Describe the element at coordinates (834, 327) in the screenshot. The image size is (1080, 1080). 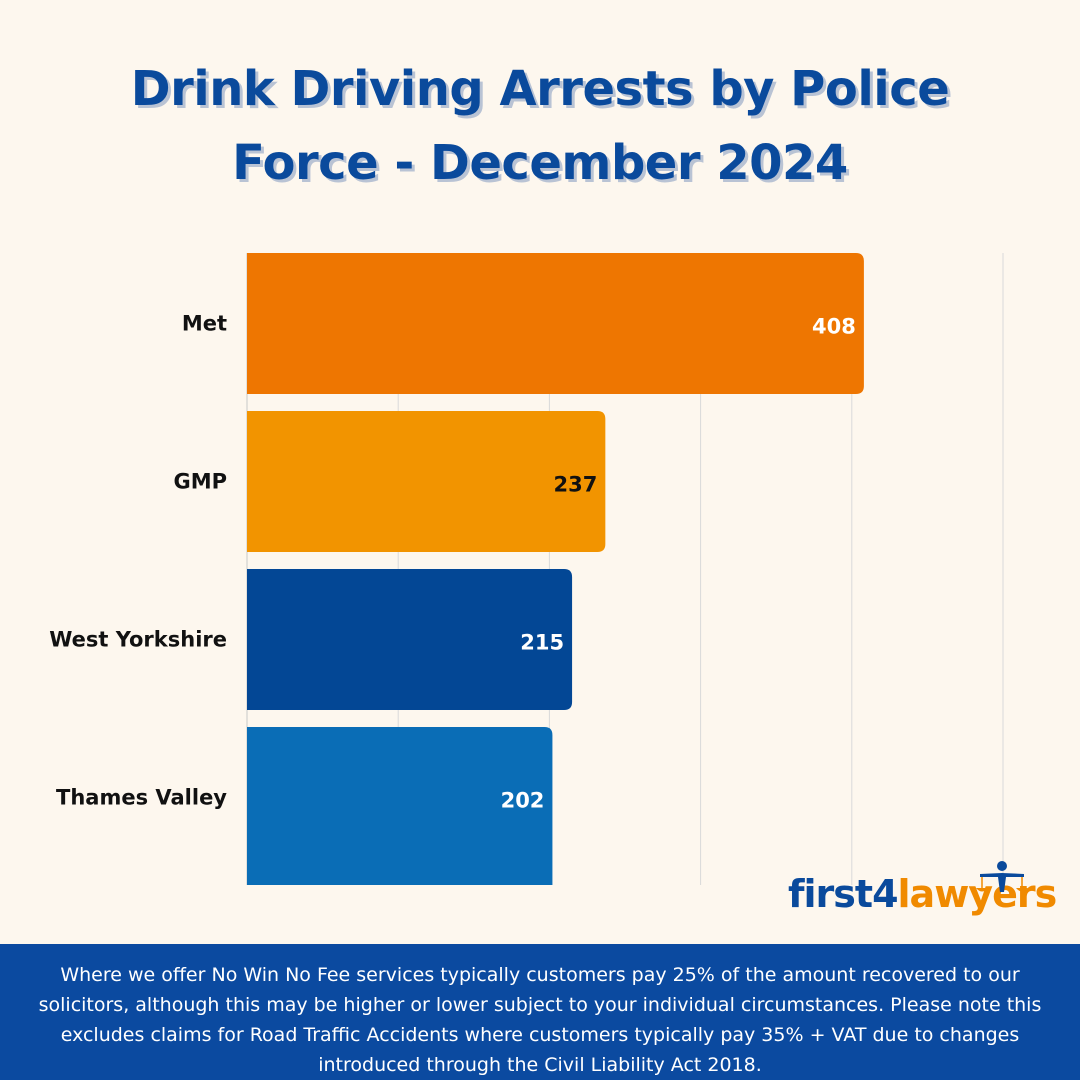
I see `value-label-met: 408` at that location.